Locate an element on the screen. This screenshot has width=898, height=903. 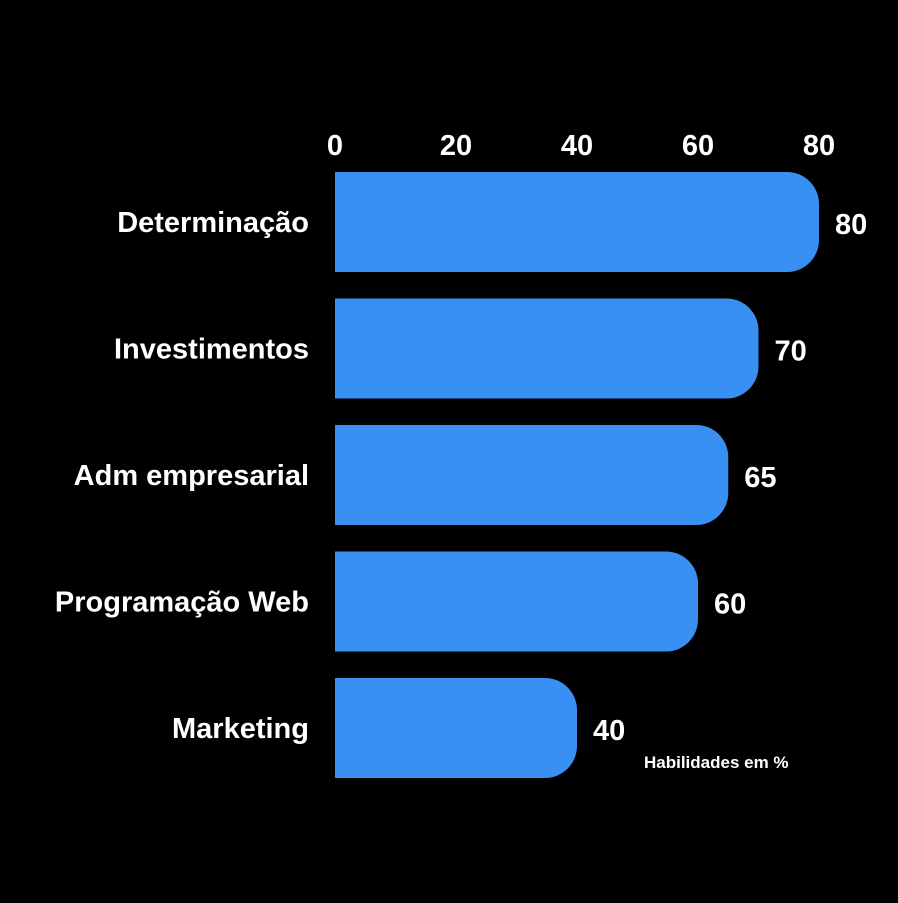
category-label: Marketing is located at coordinates (240, 729).